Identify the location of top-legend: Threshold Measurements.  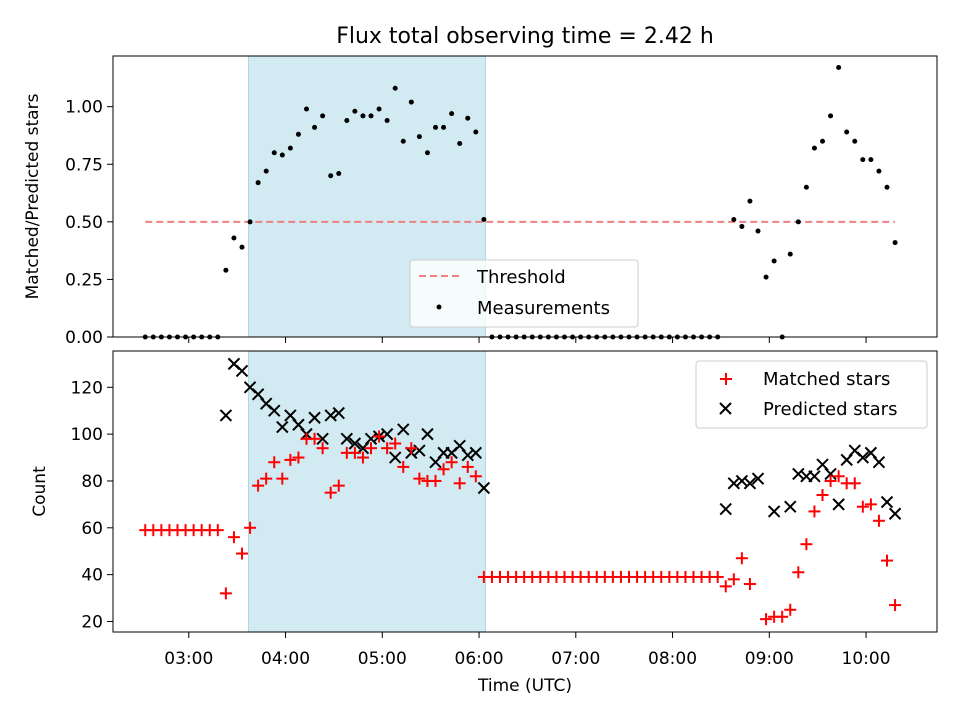
(524, 293).